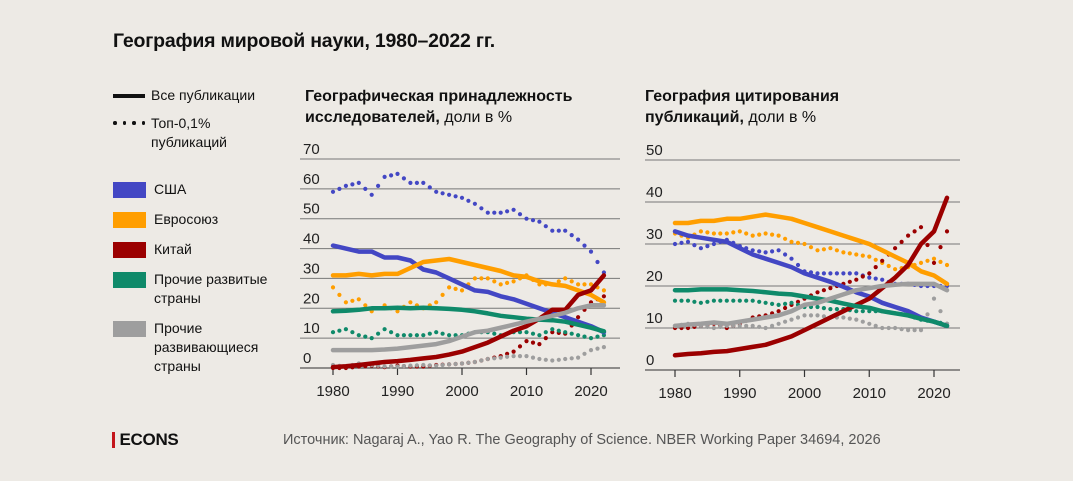 The width and height of the screenshot is (1073, 481). What do you see at coordinates (869, 393) in the screenshot?
I see `x-tick-label: 2010` at bounding box center [869, 393].